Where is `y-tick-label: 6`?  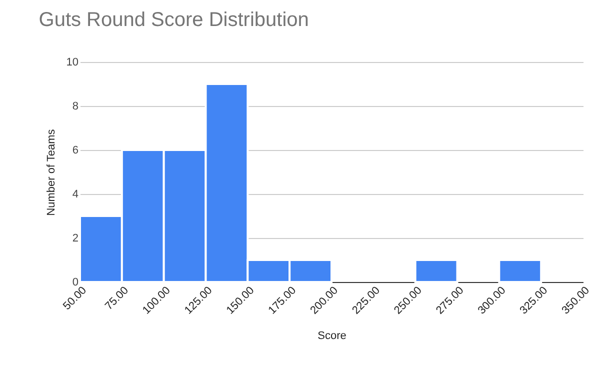 y-tick-label: 6 is located at coordinates (75, 150).